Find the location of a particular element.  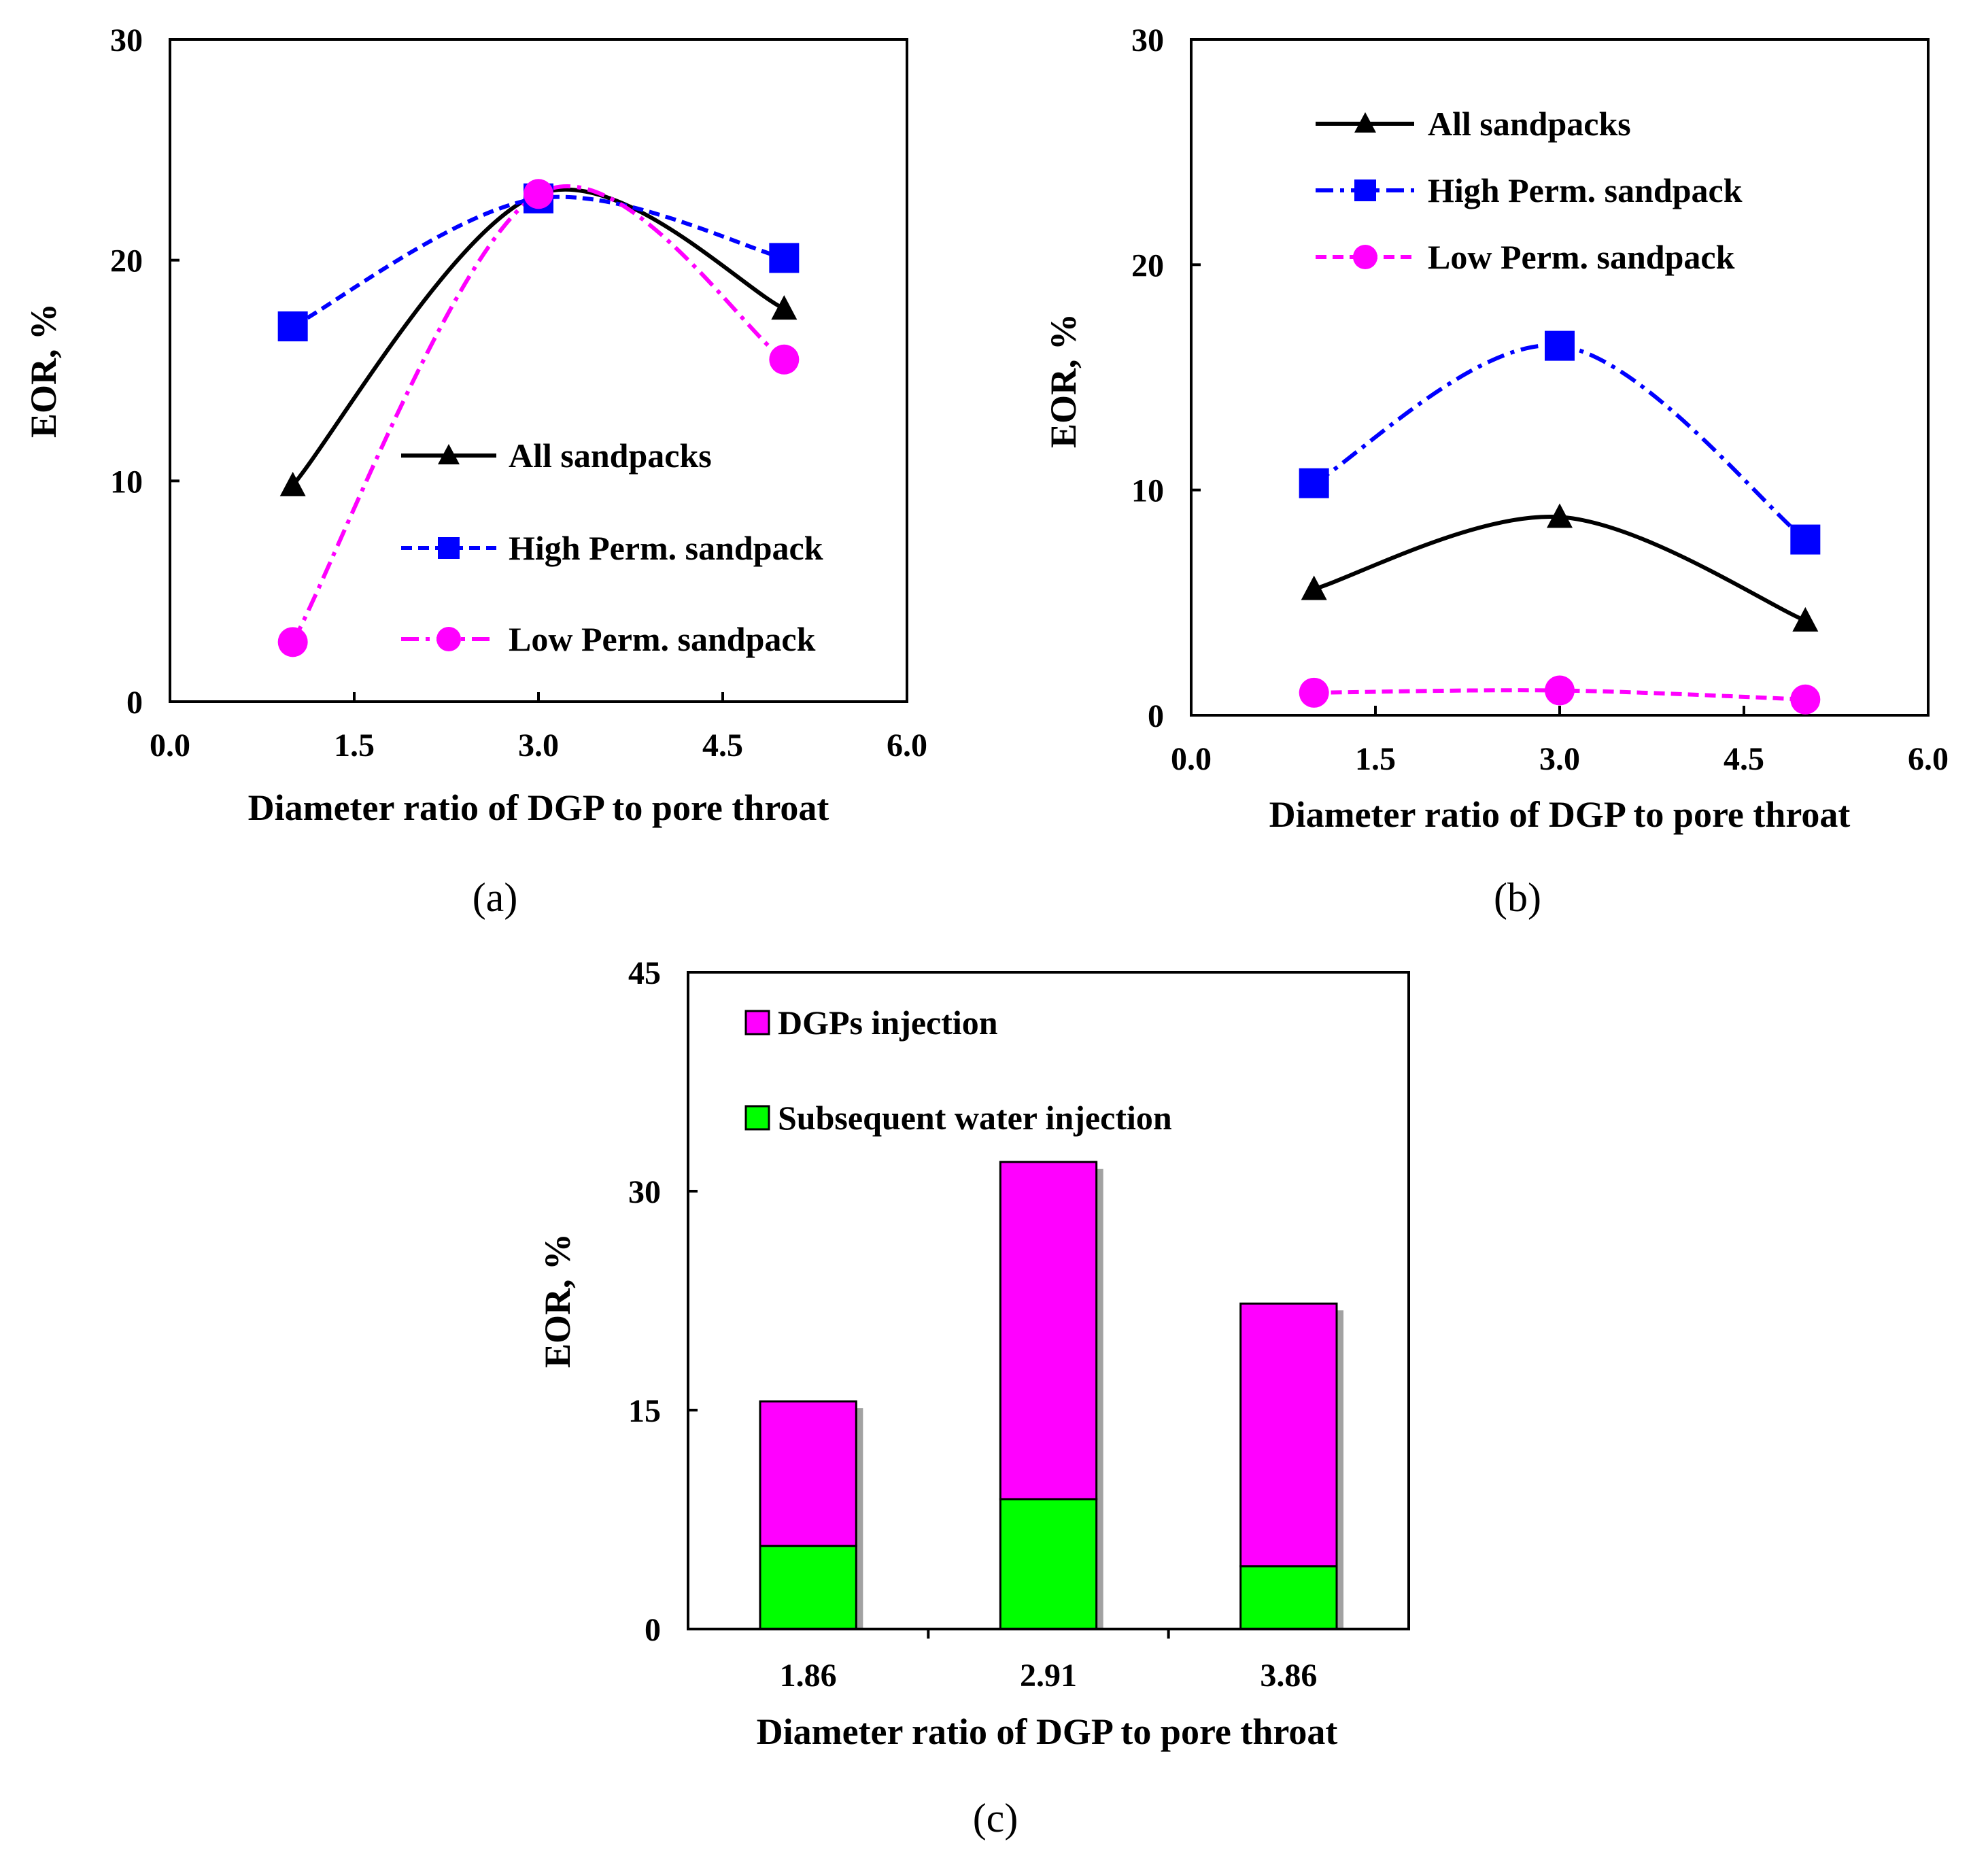

panel-c-x-ticks: 1.86 2.91 3.86 is located at coordinates (1048, 1662).